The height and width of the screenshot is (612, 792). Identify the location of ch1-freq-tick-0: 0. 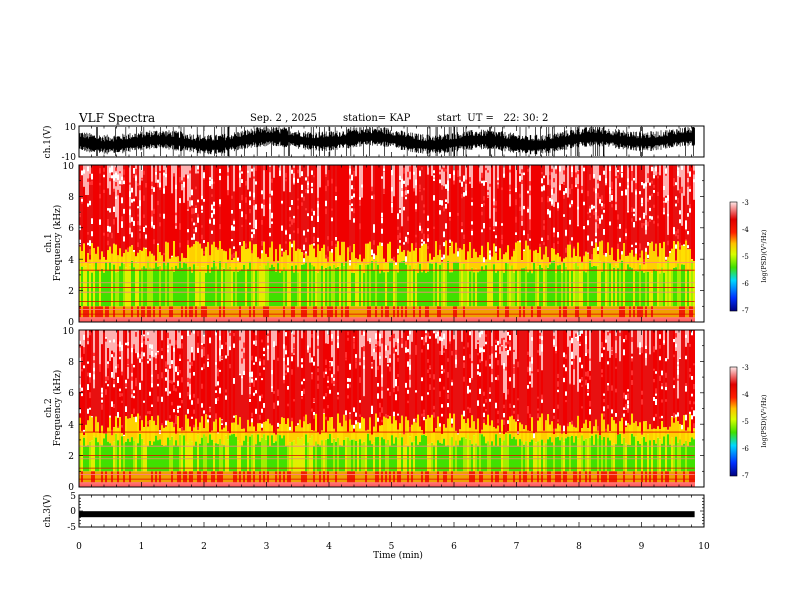
(71, 323).